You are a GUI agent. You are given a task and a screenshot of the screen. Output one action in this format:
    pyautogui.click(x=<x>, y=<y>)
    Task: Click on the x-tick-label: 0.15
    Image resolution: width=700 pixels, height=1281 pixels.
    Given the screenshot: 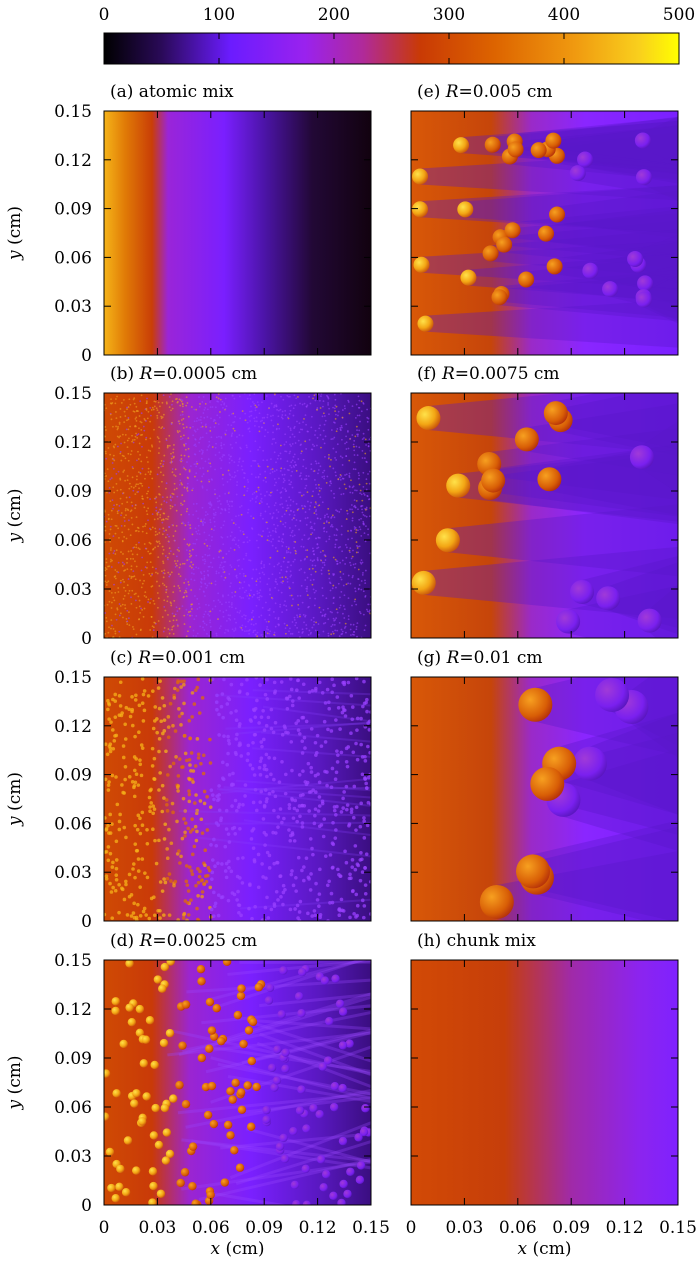 What is the action you would take?
    pyautogui.click(x=678, y=1228)
    